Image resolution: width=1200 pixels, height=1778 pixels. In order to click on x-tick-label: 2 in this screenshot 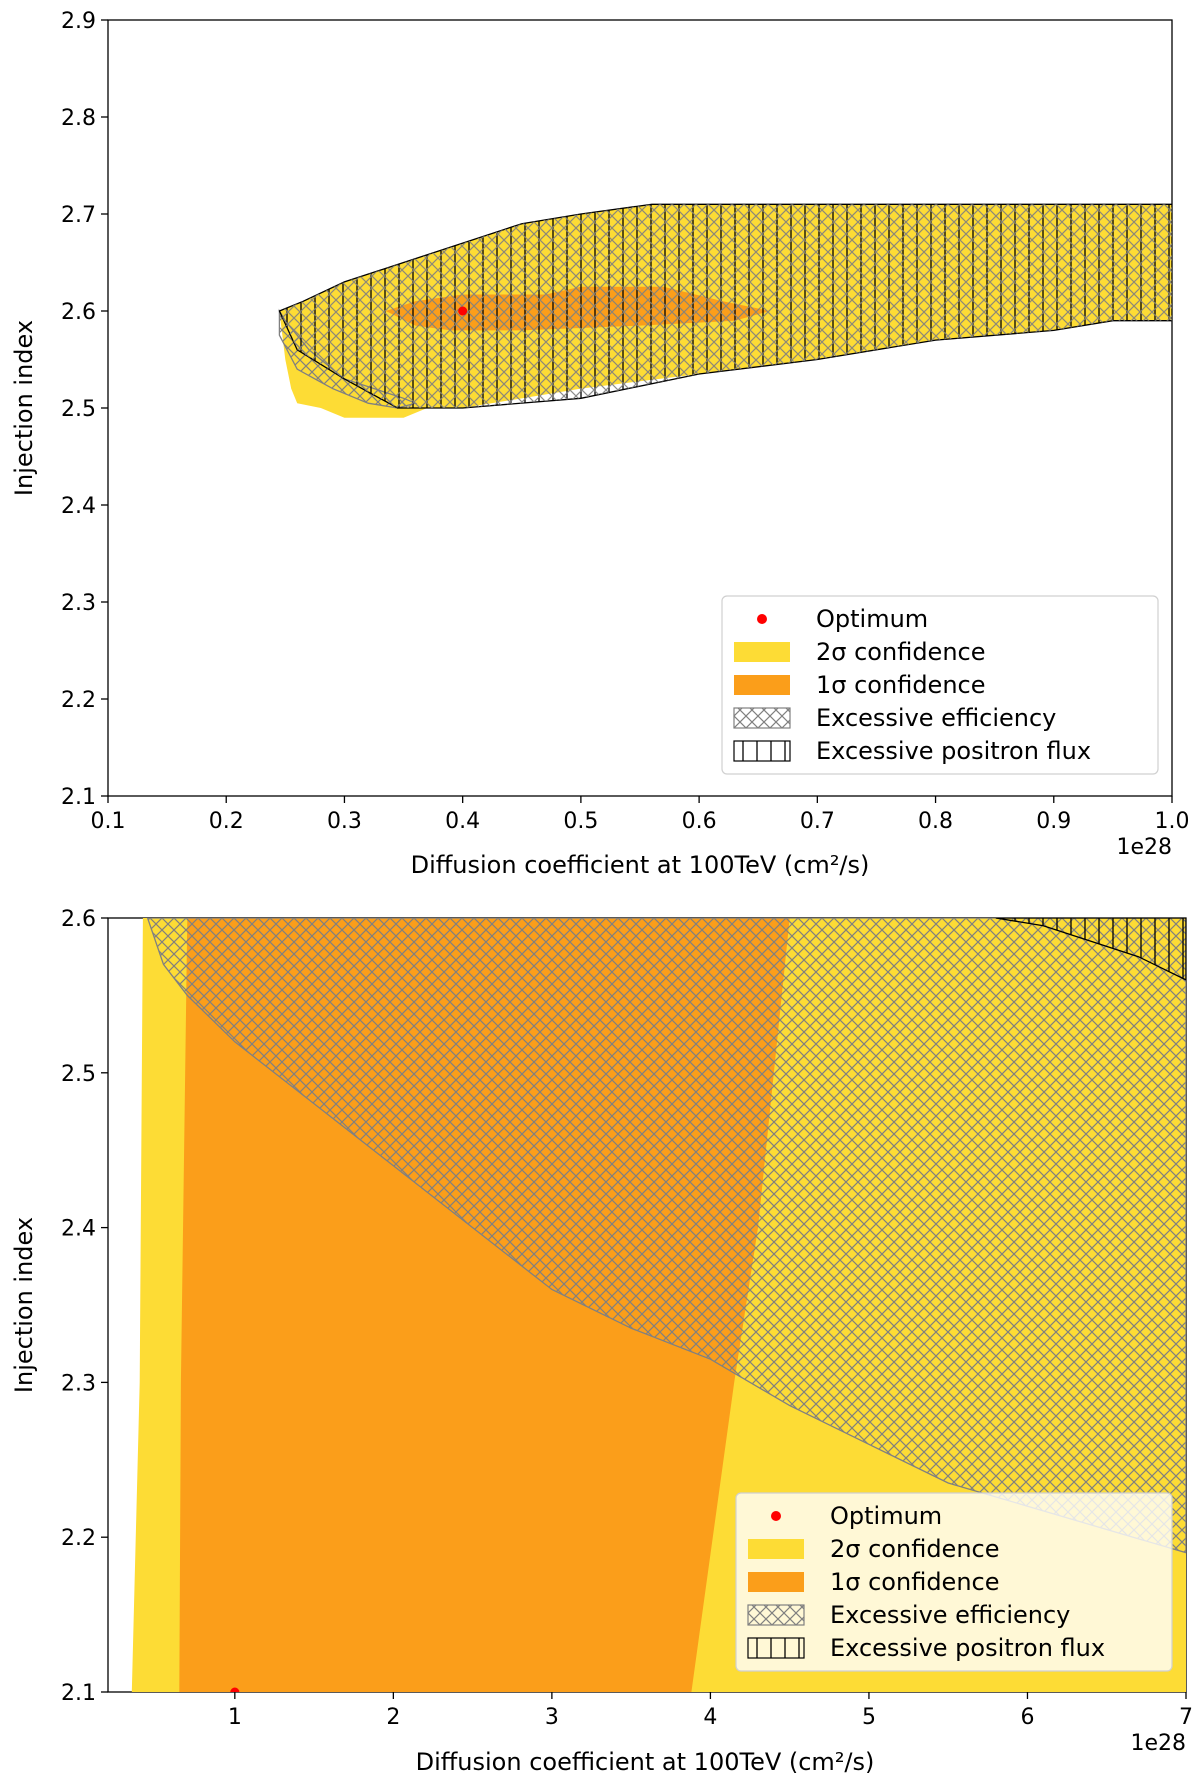, I will do `click(393, 1717)`.